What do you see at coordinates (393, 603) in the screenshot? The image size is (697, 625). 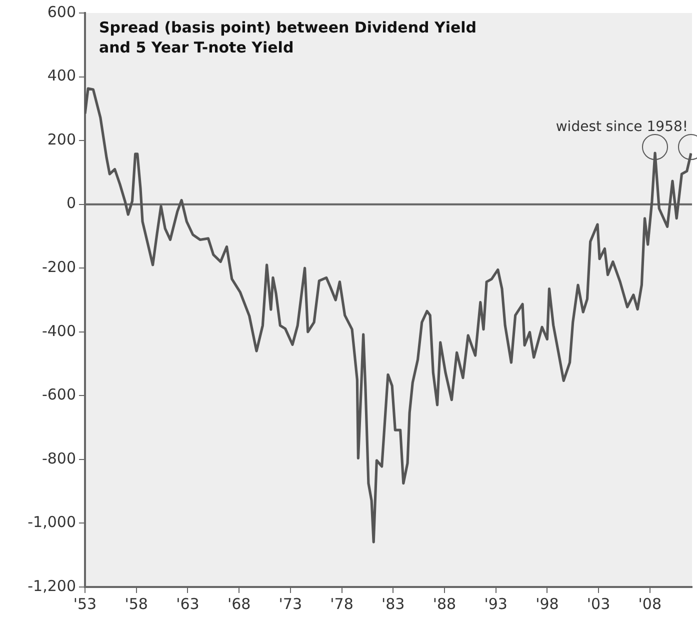 I see `x-tick-label: '83` at bounding box center [393, 603].